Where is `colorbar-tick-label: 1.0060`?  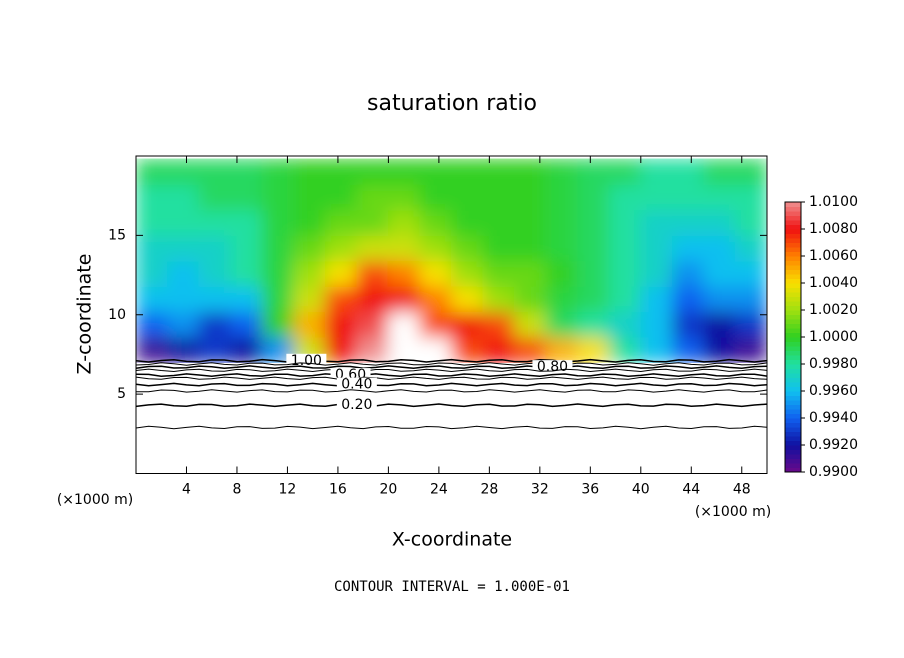
colorbar-tick-label: 1.0060 is located at coordinates (833, 256).